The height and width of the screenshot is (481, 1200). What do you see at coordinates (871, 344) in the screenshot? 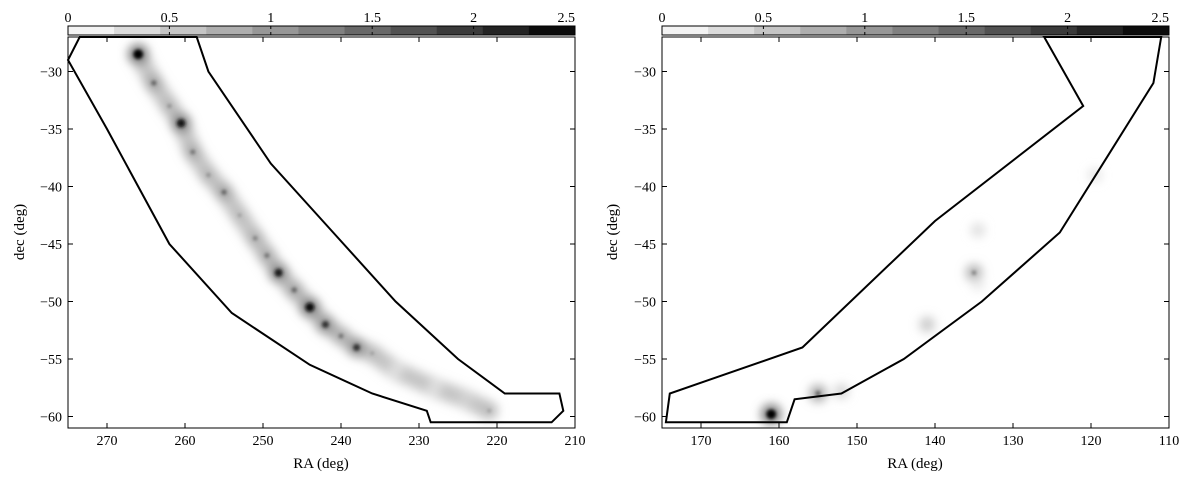
I see `emission-cores` at bounding box center [871, 344].